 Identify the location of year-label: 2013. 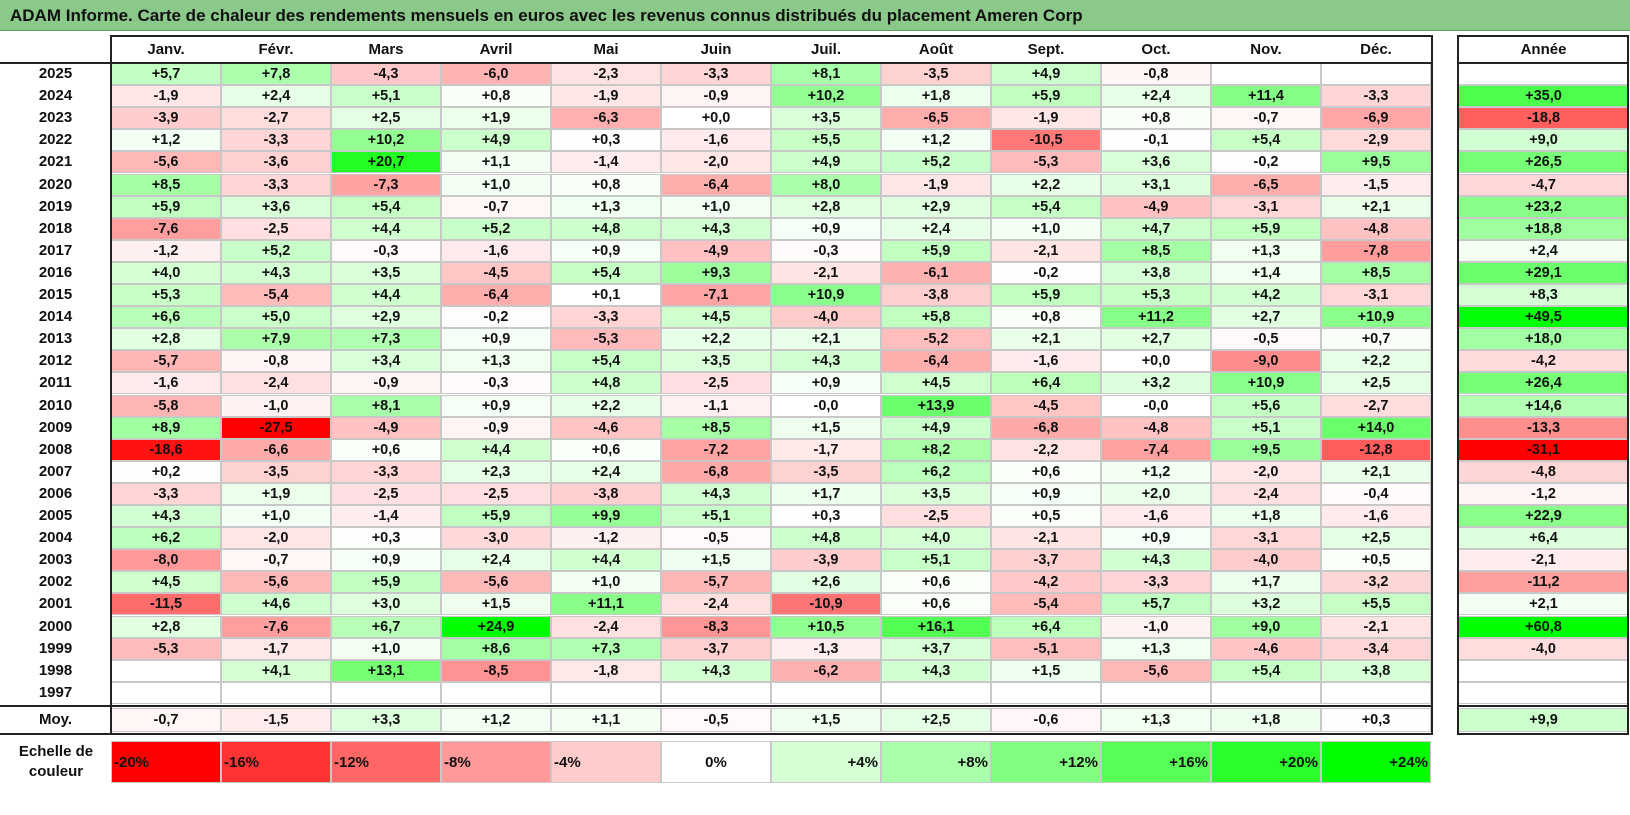
(55, 339).